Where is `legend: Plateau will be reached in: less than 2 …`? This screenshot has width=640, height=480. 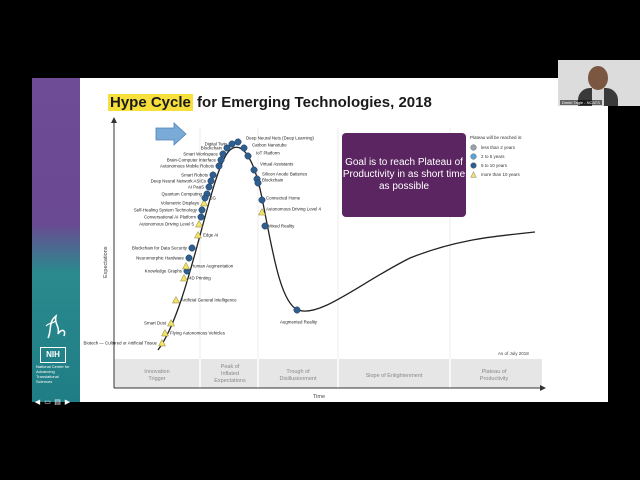 legend: Plateau will be reached in: less than 2 … is located at coordinates (510, 157).